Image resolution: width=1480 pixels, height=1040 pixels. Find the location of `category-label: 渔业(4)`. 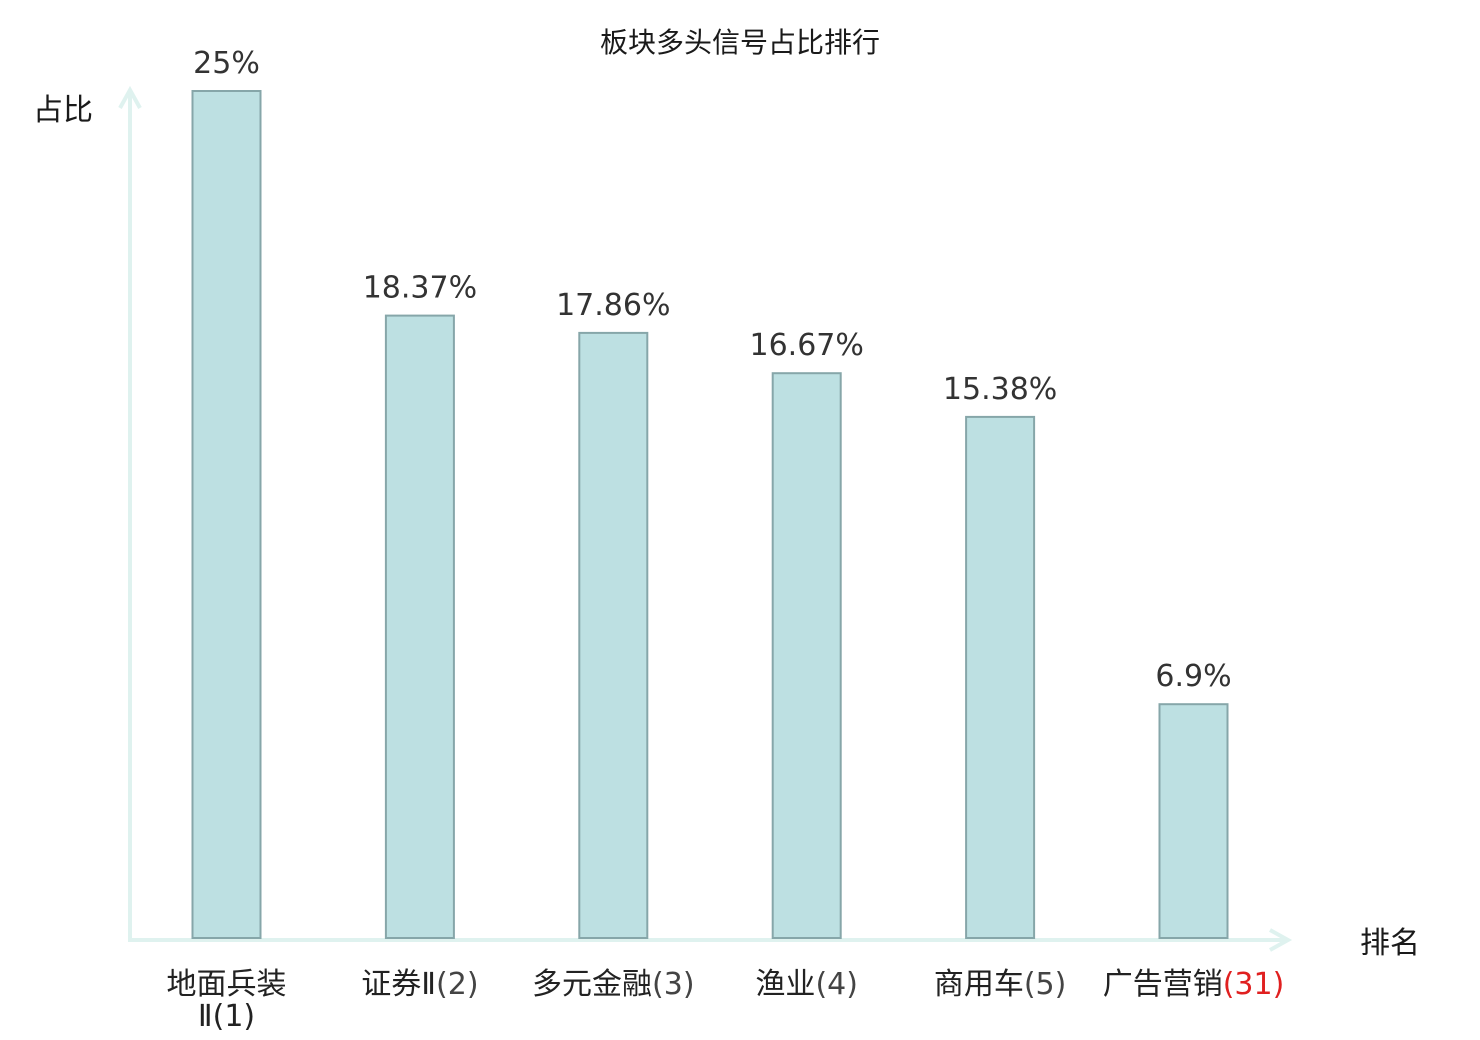

category-label: 渔业(4) is located at coordinates (806, 984).